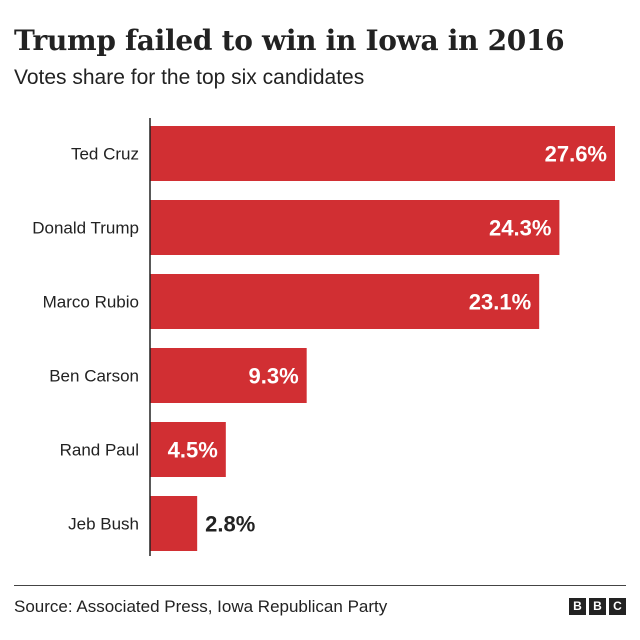 The height and width of the screenshot is (640, 640). What do you see at coordinates (230, 524) in the screenshot?
I see `value-label: 2.8%` at bounding box center [230, 524].